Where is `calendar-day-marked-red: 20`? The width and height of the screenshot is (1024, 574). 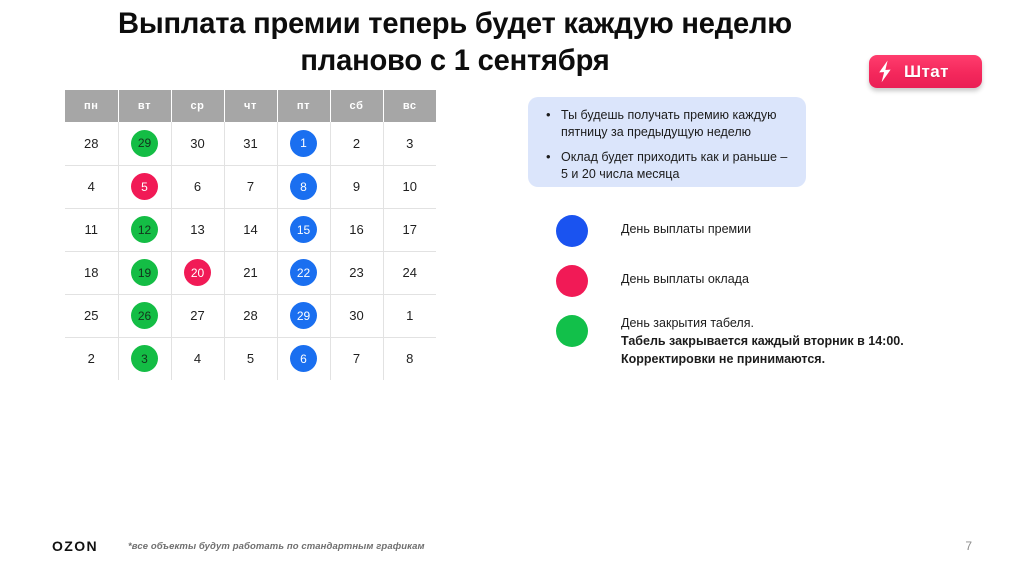
calendar-day-marked-red: 20 is located at coordinates (198, 273).